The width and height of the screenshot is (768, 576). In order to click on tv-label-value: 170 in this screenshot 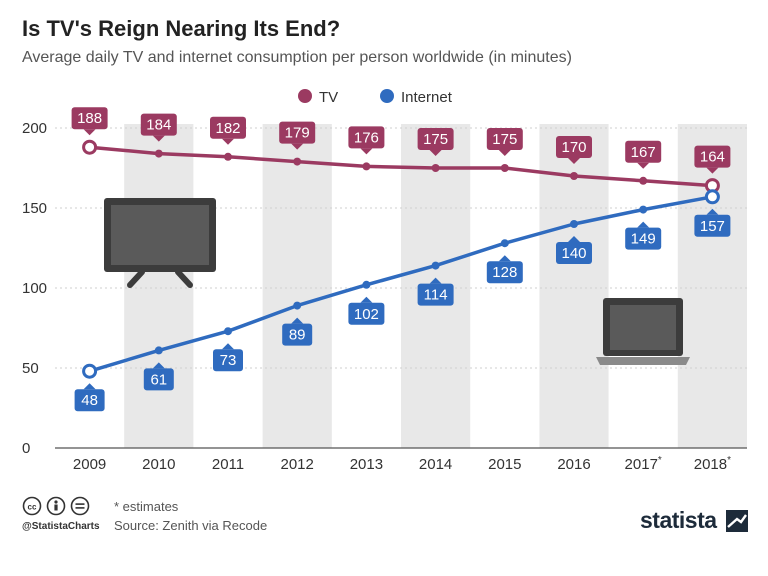, I will do `click(573, 147)`.